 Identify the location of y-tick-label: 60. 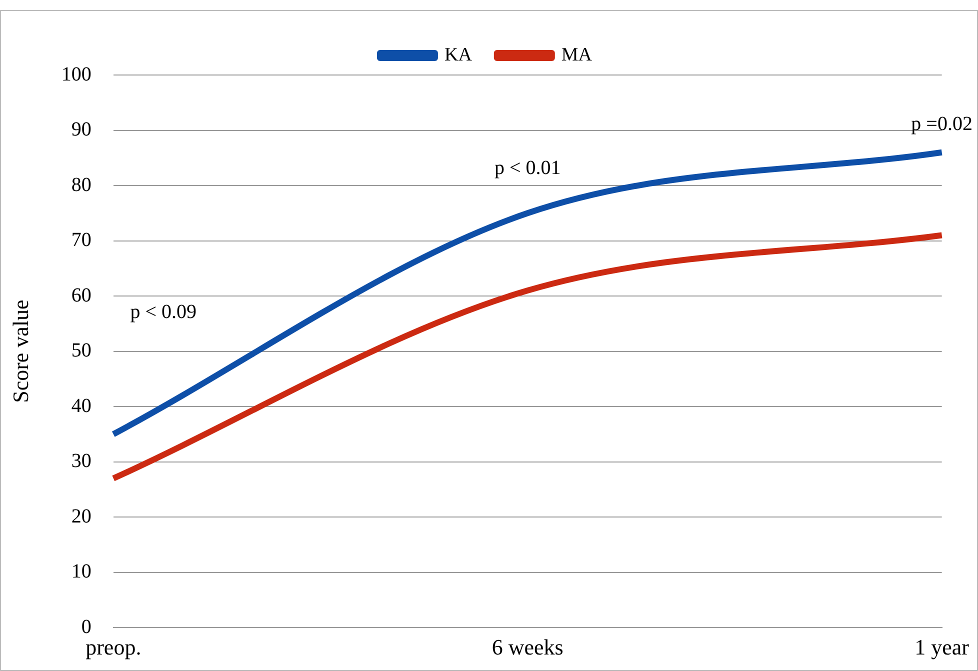
(81, 295).